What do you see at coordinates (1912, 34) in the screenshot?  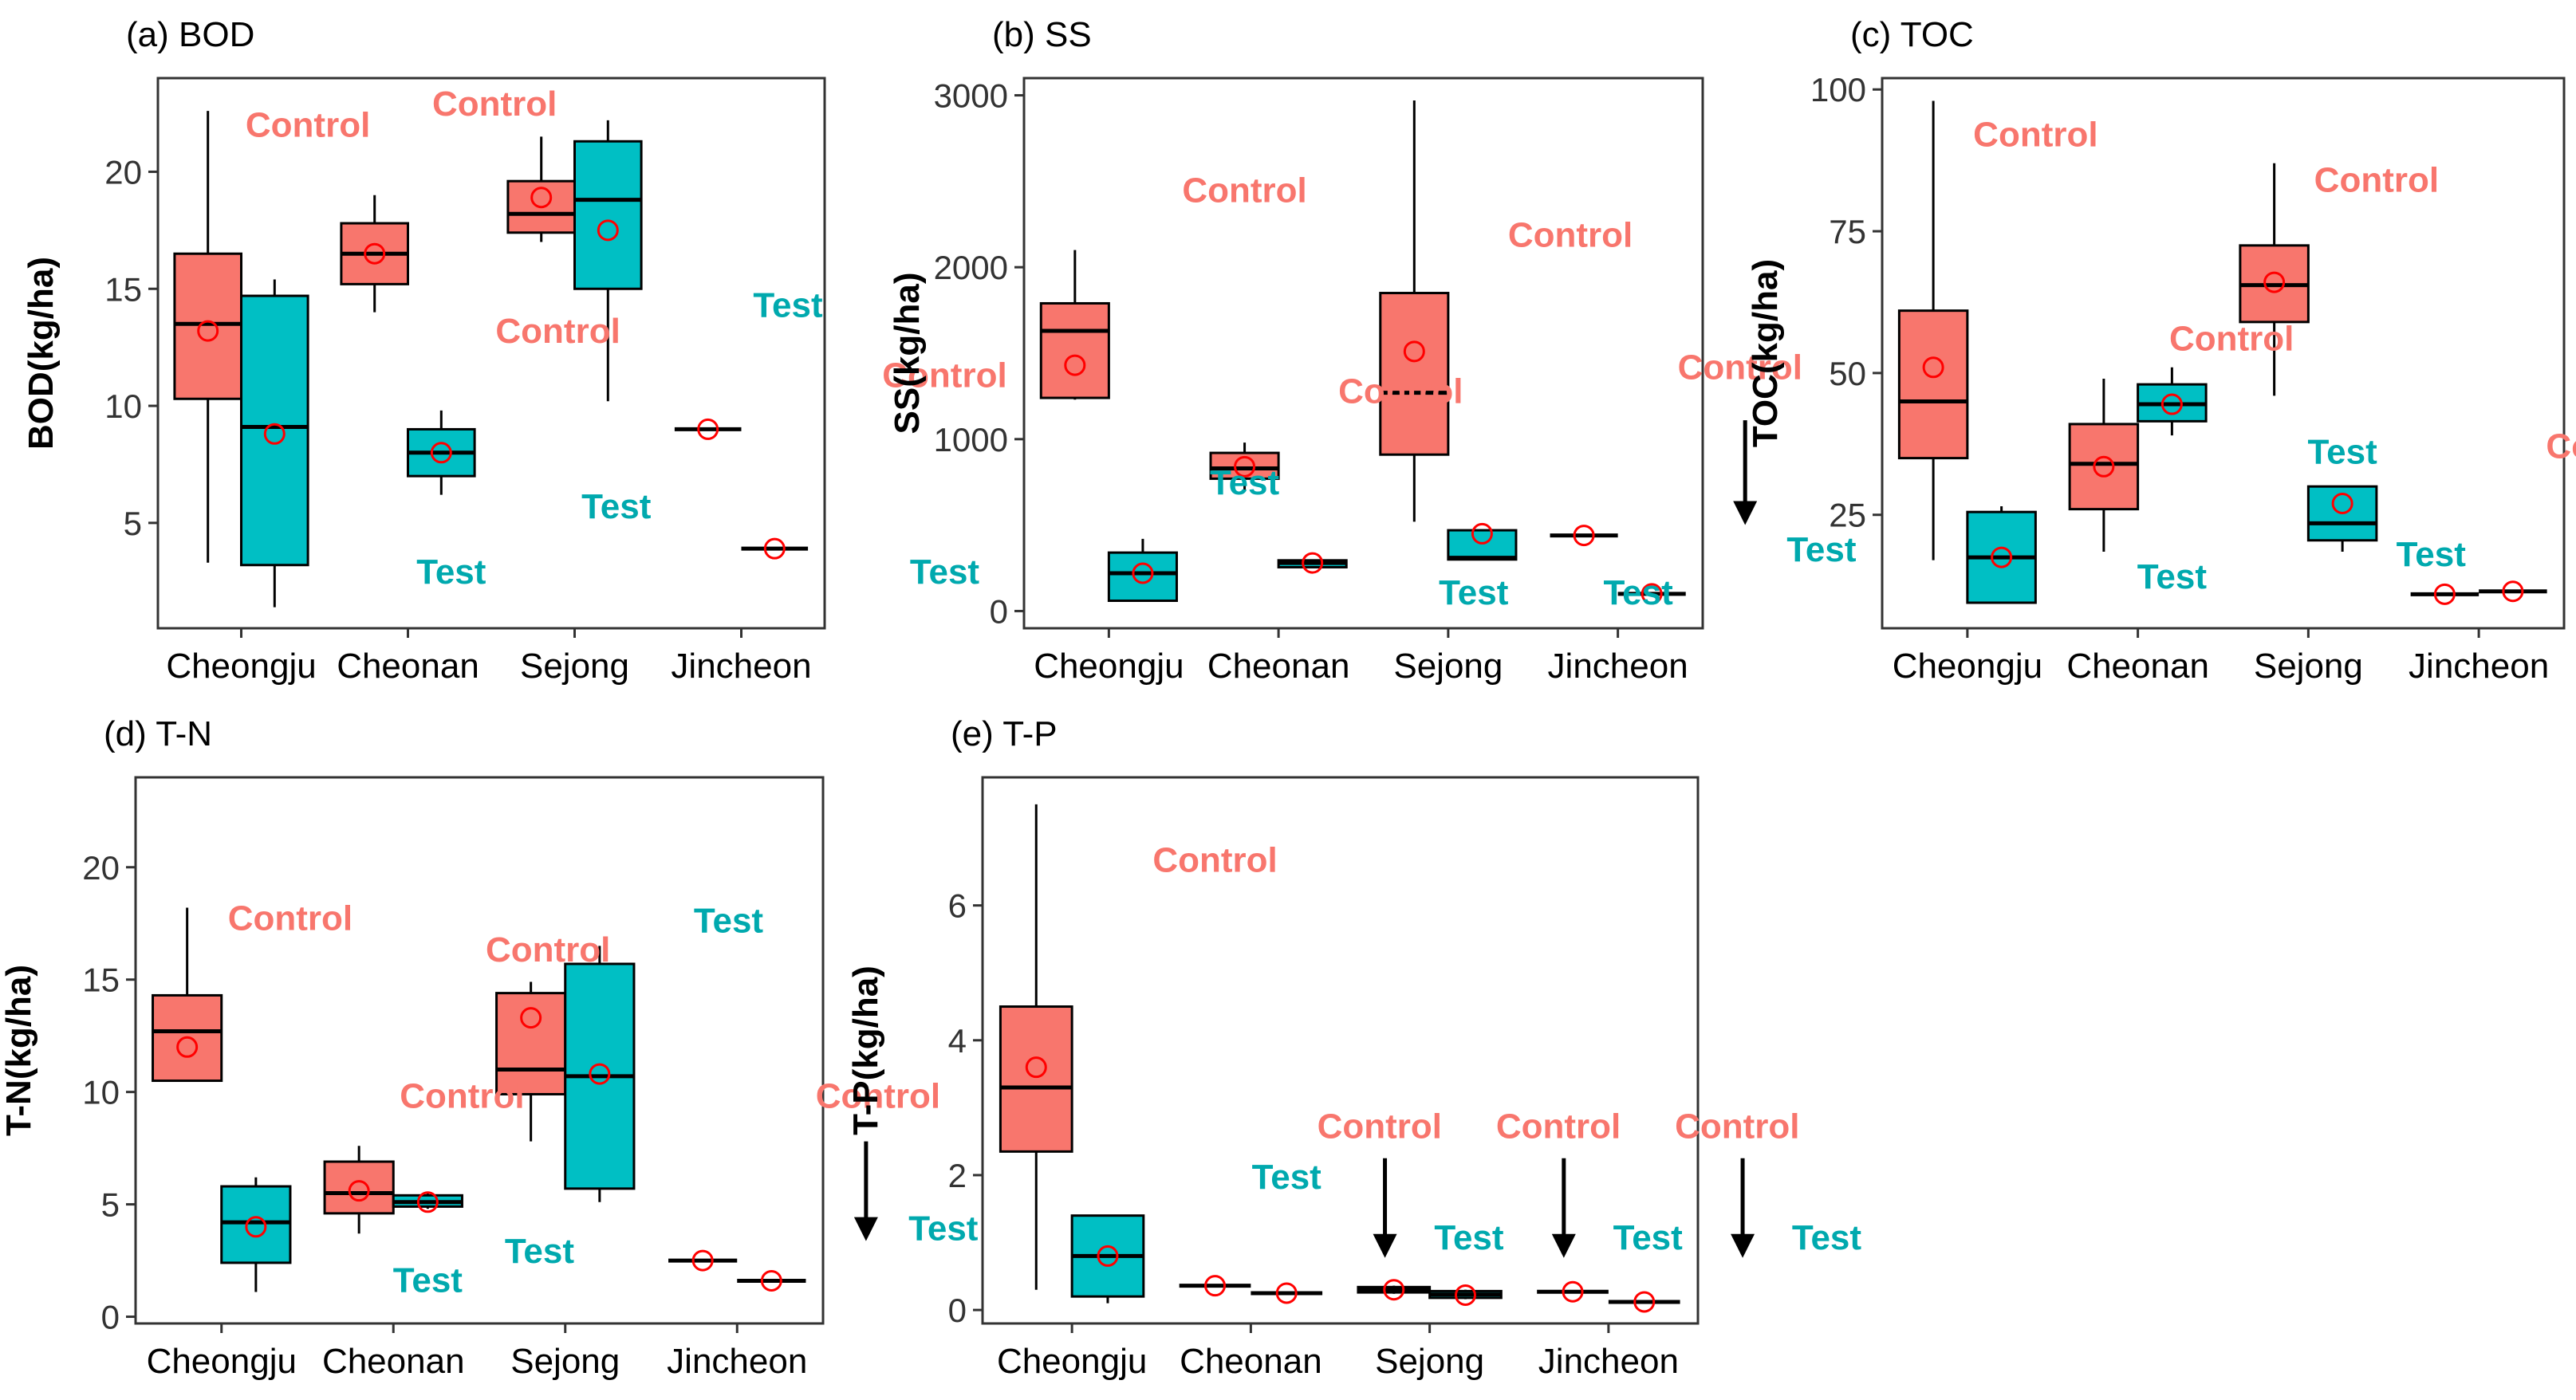 I see `panel-title: (c) TOC` at bounding box center [1912, 34].